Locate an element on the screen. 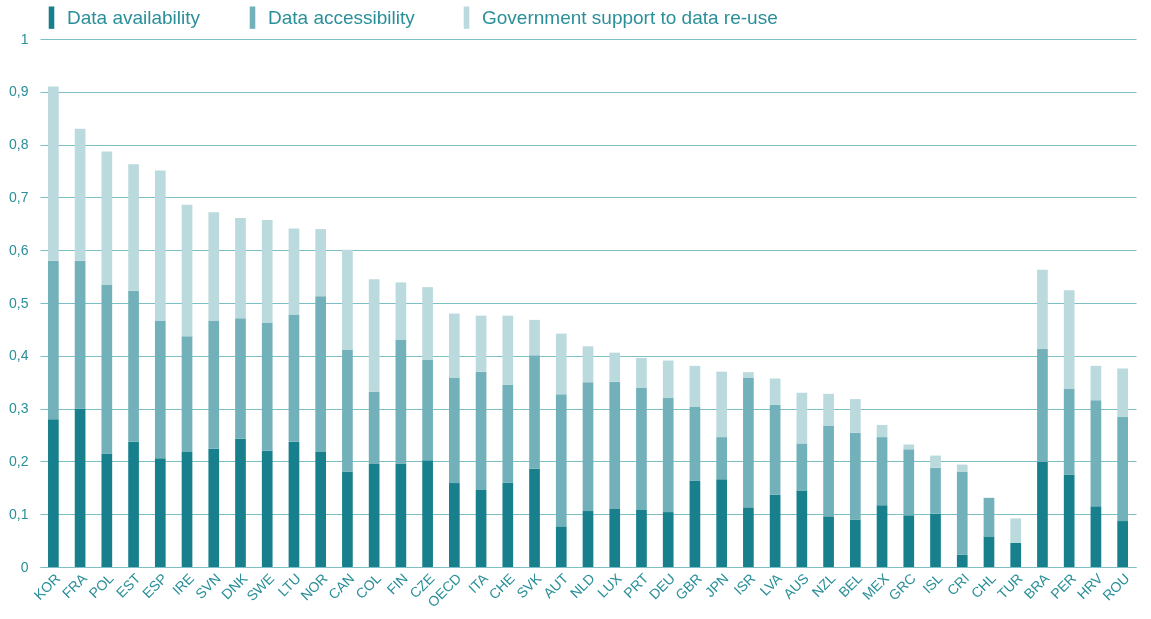 This screenshot has height=619, width=1151. x-tick-label: NZL is located at coordinates (823, 585).